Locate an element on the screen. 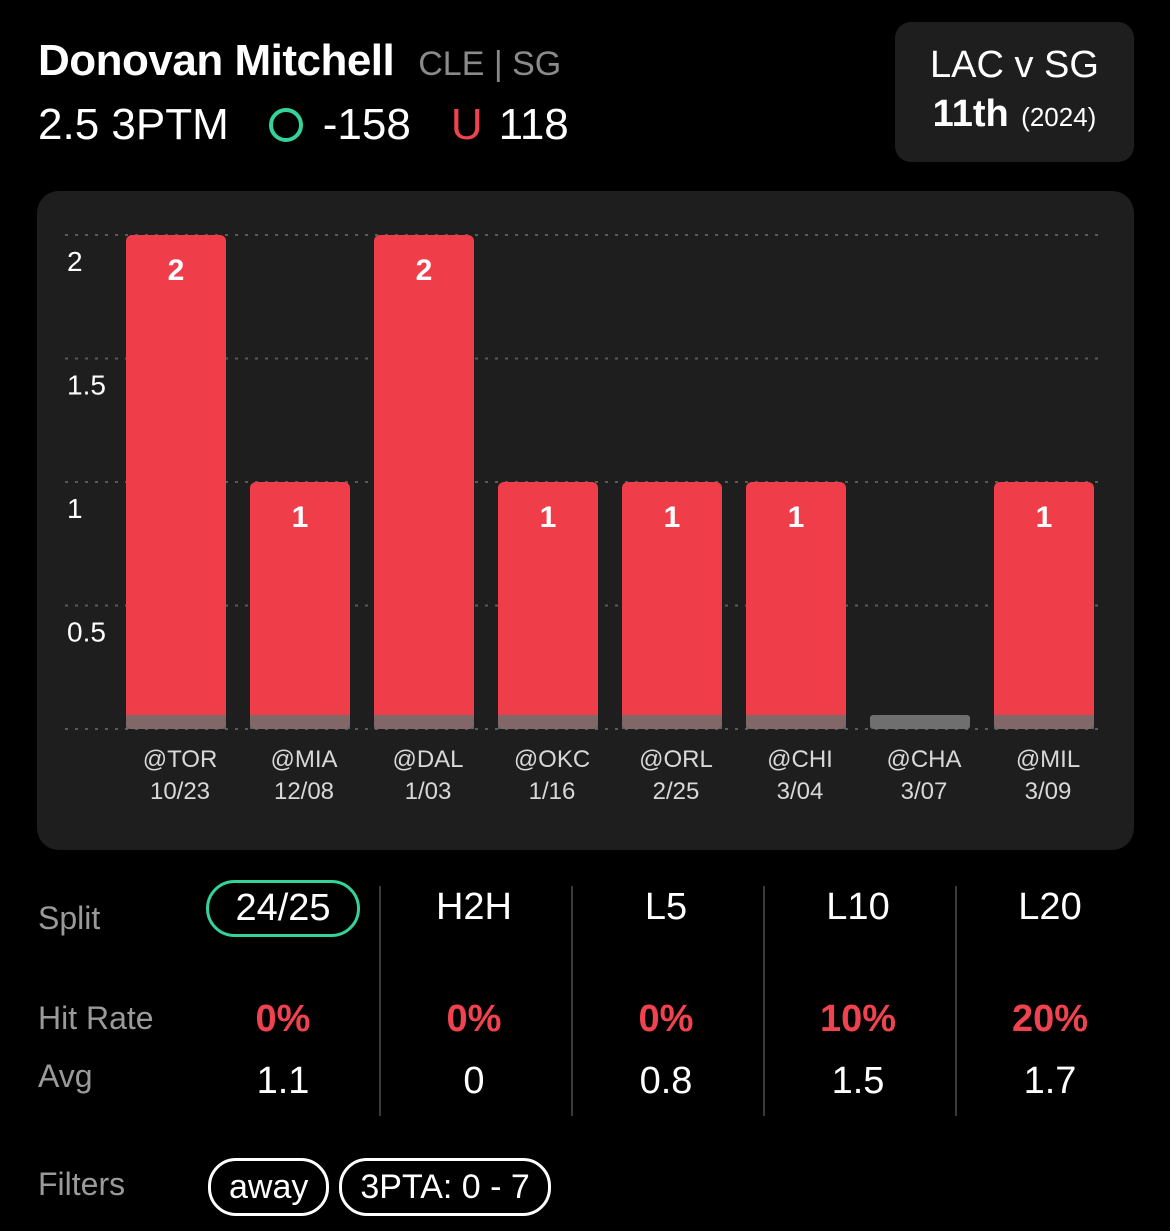 Image resolution: width=1170 pixels, height=1231 pixels. split-tab-label: 24/25 is located at coordinates (283, 908).